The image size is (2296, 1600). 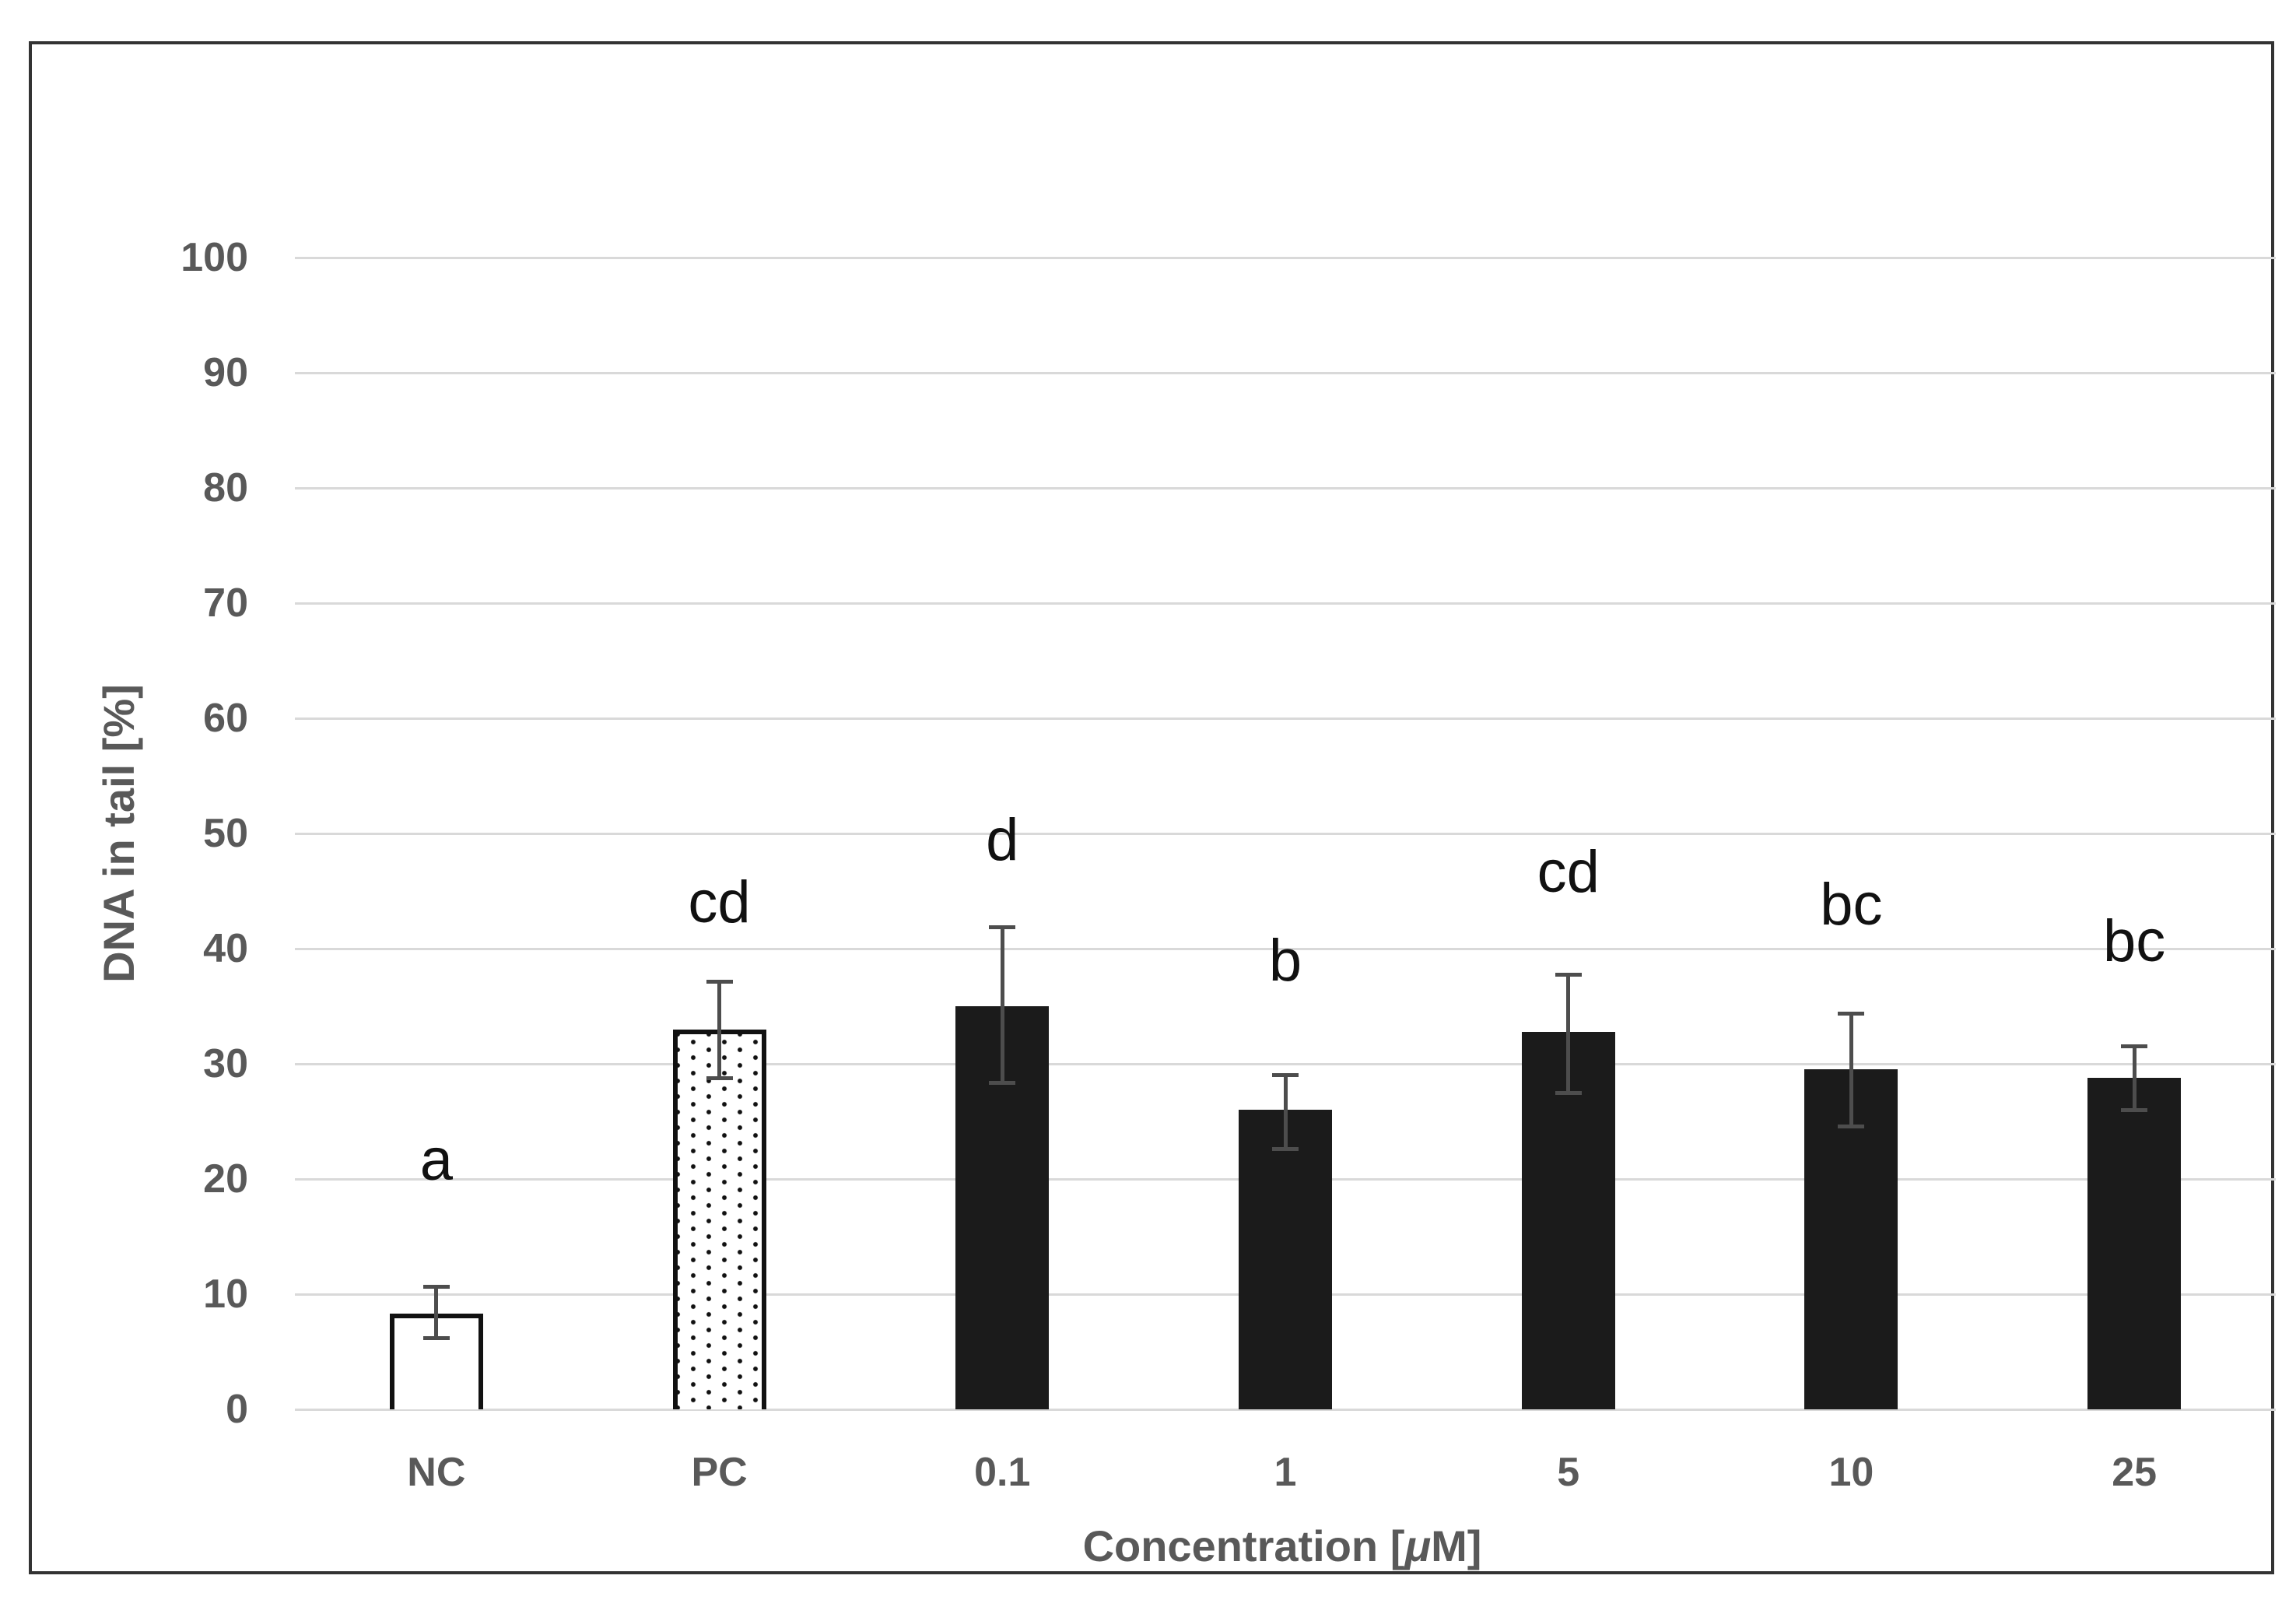 I want to click on significance-letter-0.1: d, so click(x=1002, y=839).